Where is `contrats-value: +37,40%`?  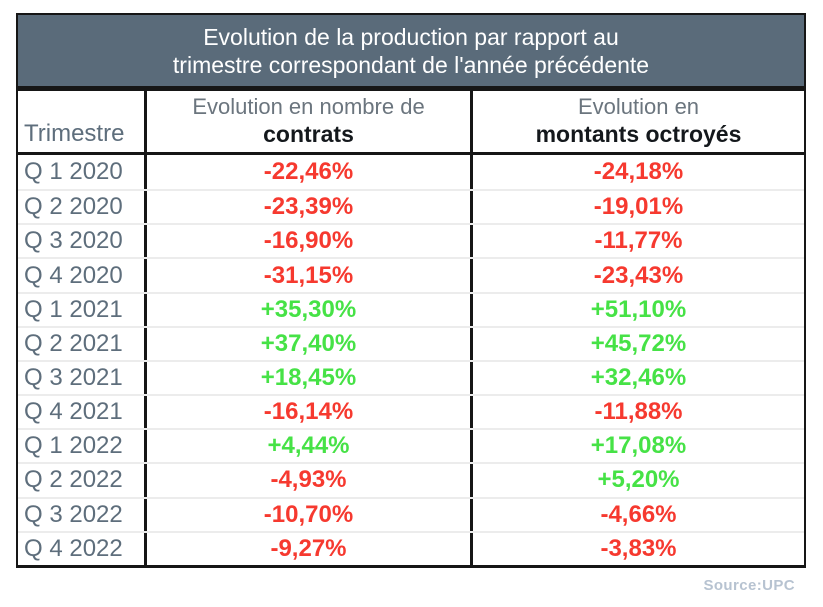 contrats-value: +37,40% is located at coordinates (310, 343).